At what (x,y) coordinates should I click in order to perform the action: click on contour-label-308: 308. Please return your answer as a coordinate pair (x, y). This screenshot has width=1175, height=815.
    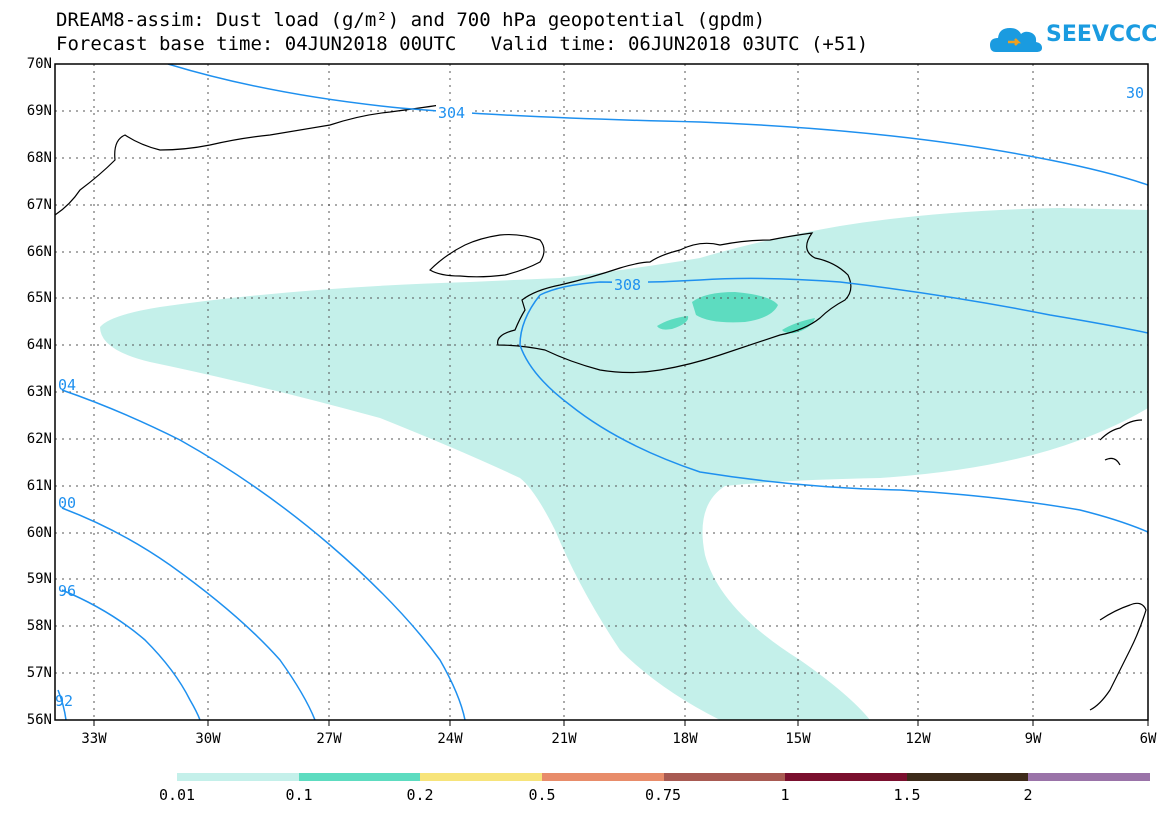
    Looking at the image, I should click on (627, 285).